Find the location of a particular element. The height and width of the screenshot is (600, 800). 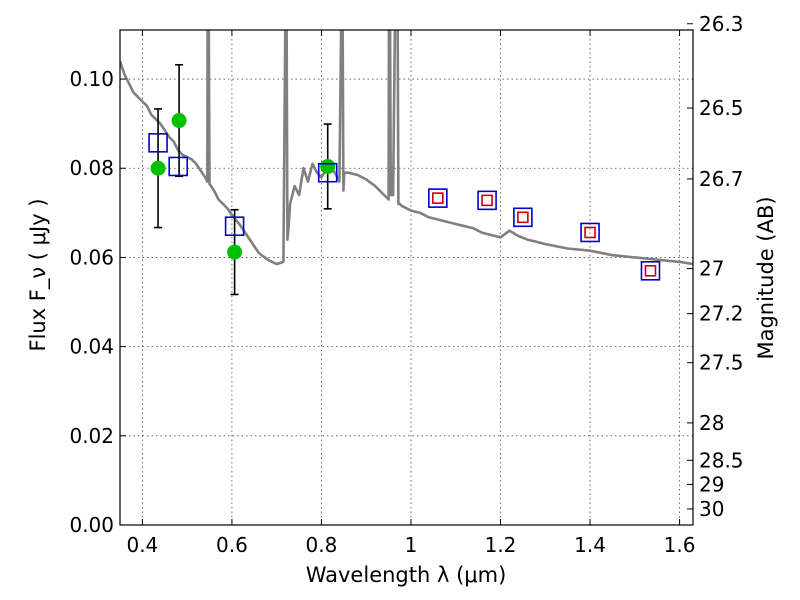

y-tick-label: 0.06 is located at coordinates (91, 257).